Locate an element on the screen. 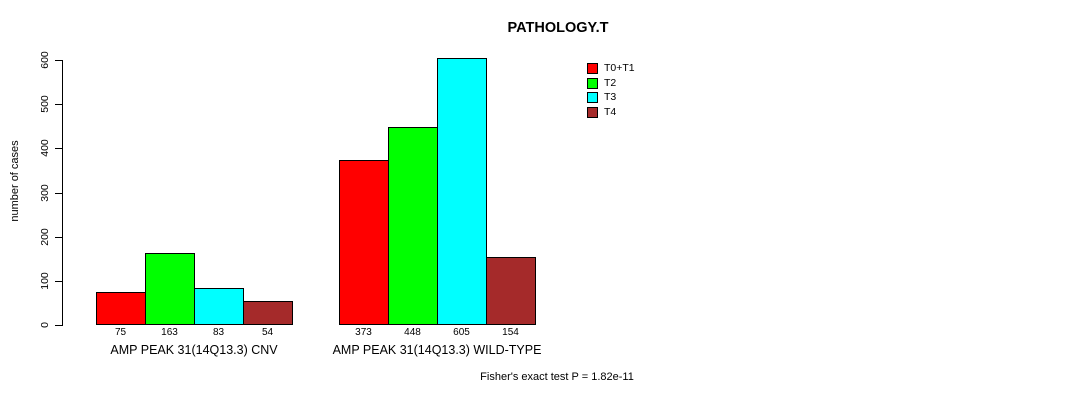 The width and height of the screenshot is (1090, 400). legend-label: T2 is located at coordinates (610, 82).